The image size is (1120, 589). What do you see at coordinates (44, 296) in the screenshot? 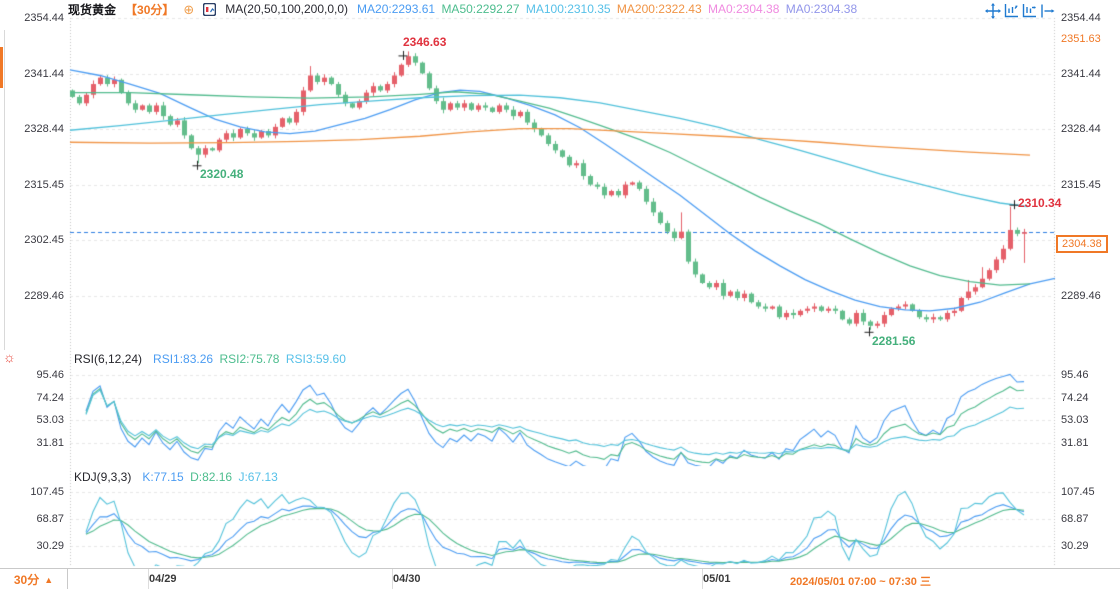
I see `price-axis-label-left: 2289.46` at bounding box center [44, 296].